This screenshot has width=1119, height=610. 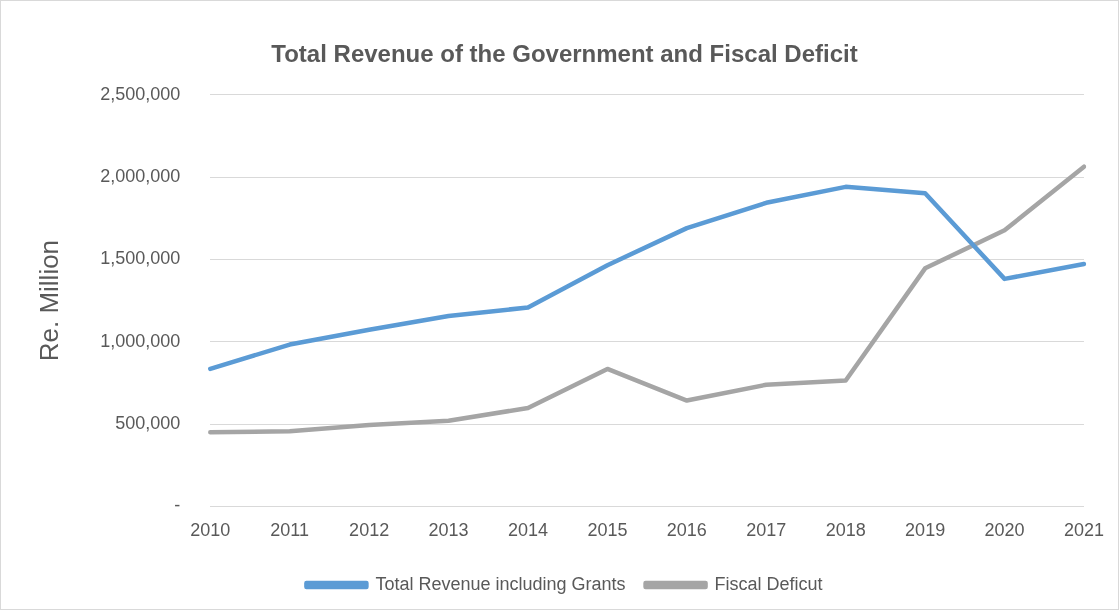 I want to click on x-tick-label: 2018, so click(x=845, y=530).